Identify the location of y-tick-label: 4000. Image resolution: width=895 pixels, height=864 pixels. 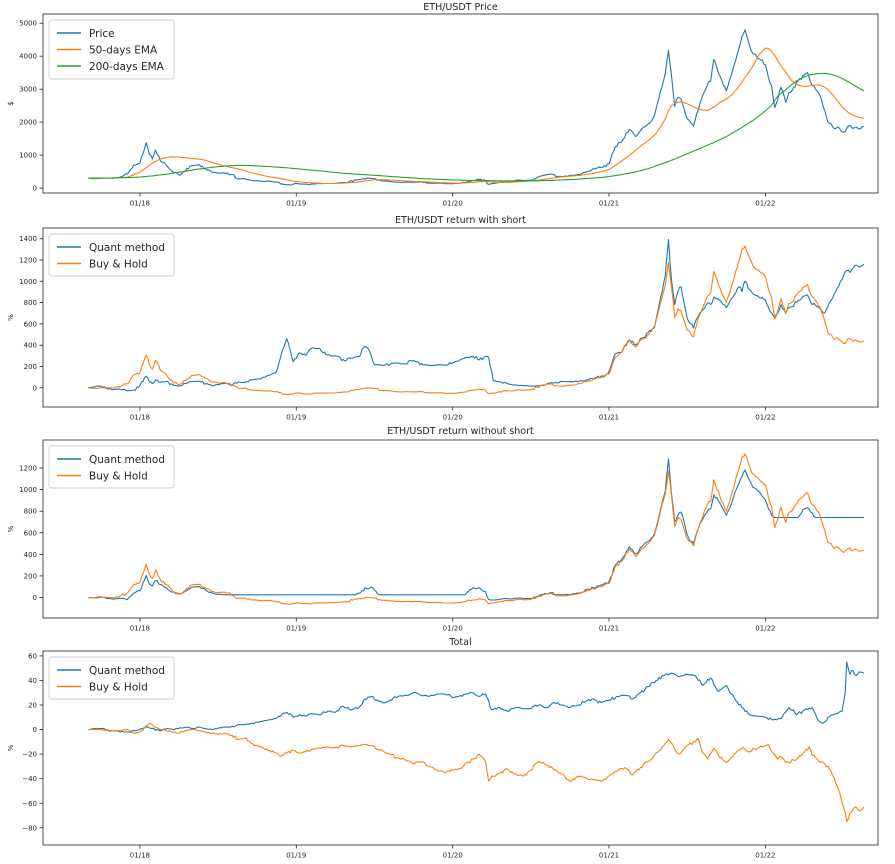
(28, 57).